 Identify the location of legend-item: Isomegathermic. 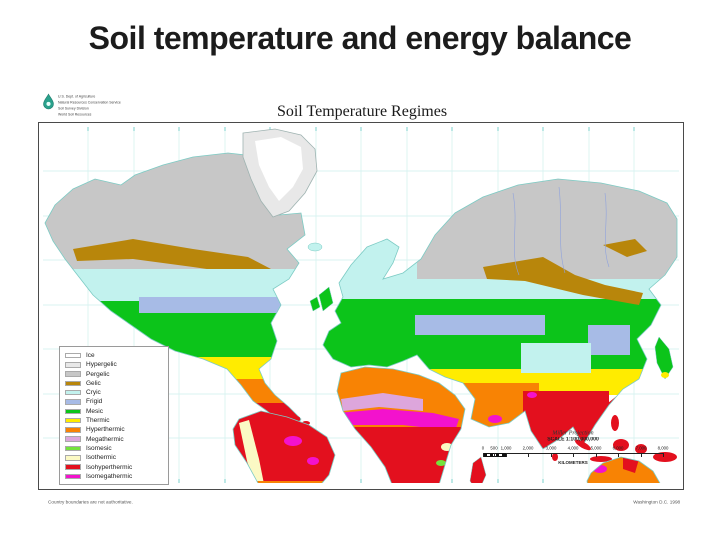
(114, 476).